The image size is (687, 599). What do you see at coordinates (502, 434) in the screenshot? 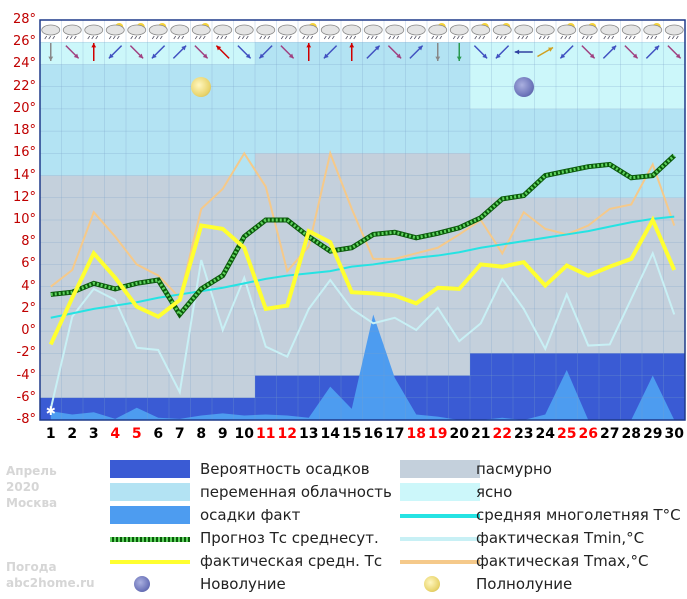
I see `x-tick-label: 22` at bounding box center [502, 434].